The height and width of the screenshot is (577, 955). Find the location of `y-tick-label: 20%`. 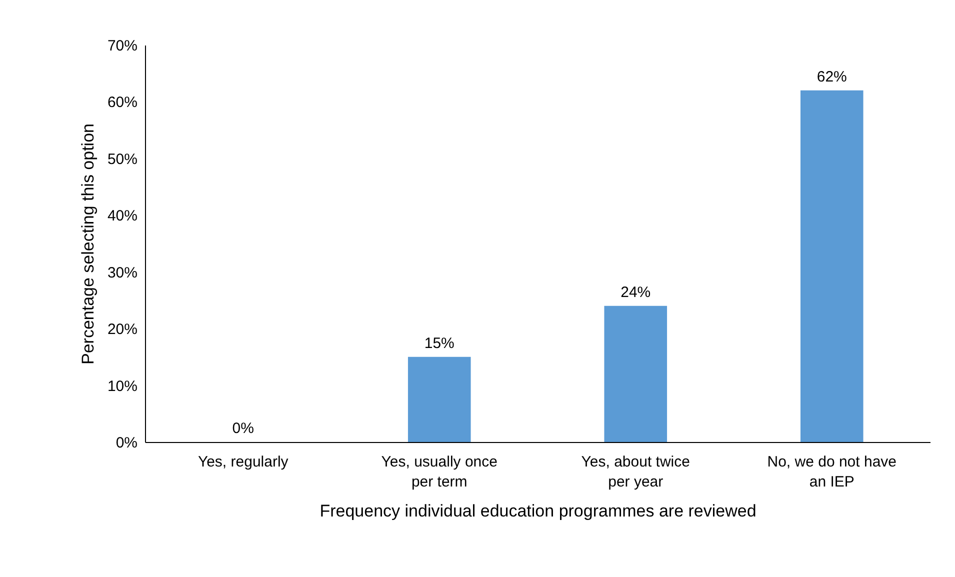

y-tick-label: 20% is located at coordinates (122, 329).